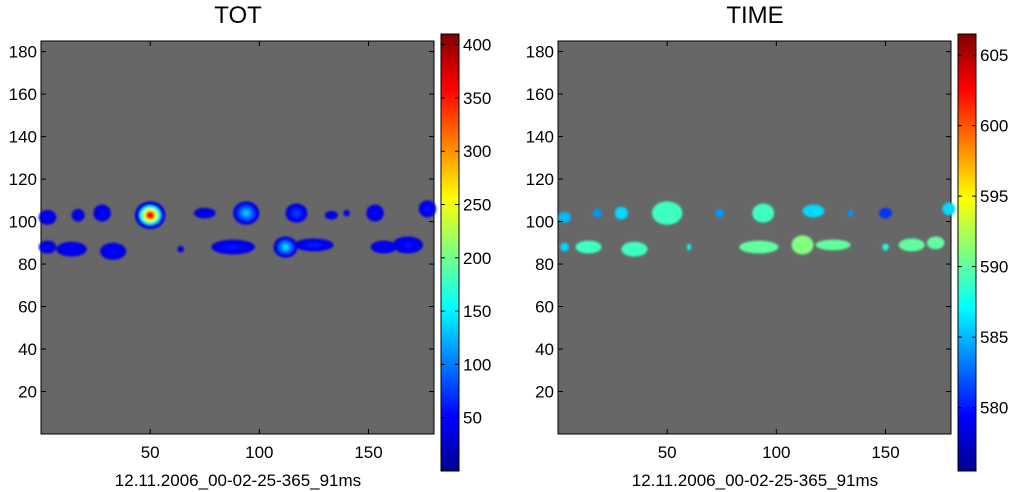 This screenshot has height=492, width=1024. I want to click on colorbar-tick-label: 250, so click(477, 205).